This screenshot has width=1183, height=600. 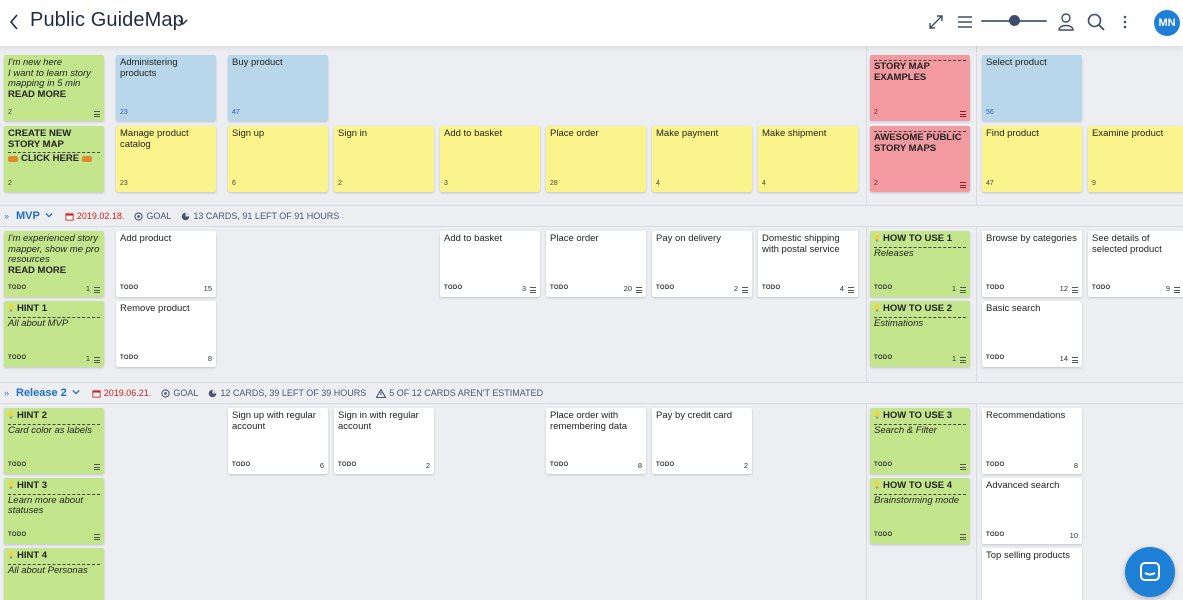 I want to click on step-card: CREATE NEW STORY MAP CLICK HERE 2, so click(x=54, y=159).